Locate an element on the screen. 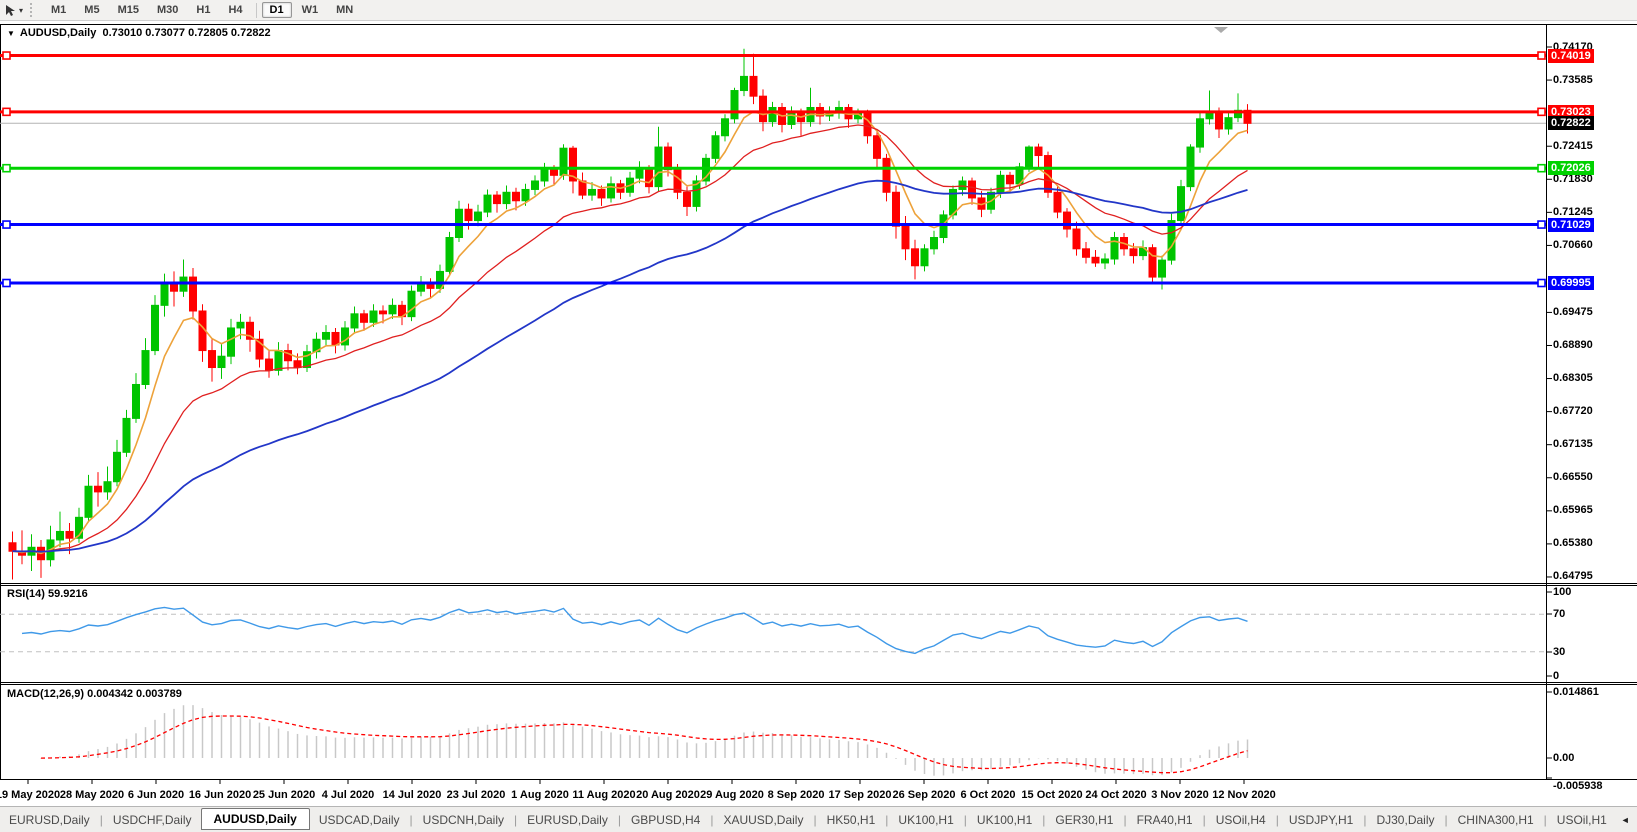 The width and height of the screenshot is (1637, 832). chart-tab-audusd-daily: AUDUSD,Daily is located at coordinates (255, 818).